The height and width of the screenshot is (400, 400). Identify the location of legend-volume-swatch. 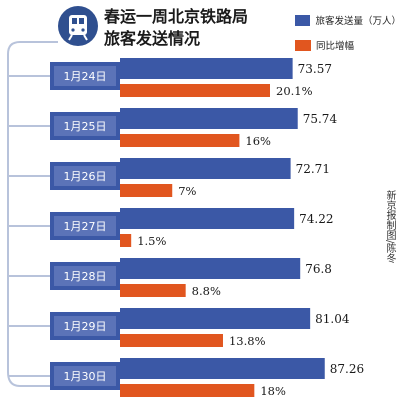
(303, 20).